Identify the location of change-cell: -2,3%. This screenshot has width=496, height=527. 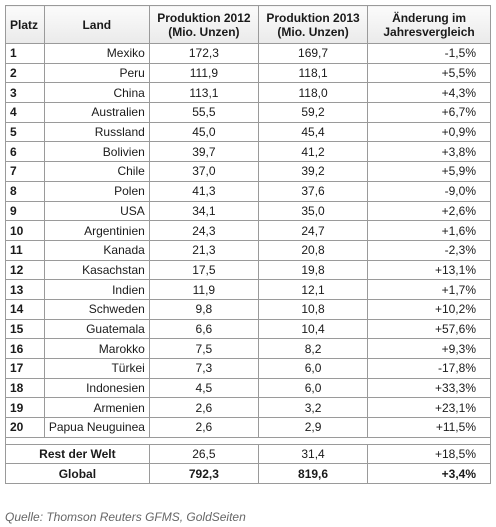
(429, 250).